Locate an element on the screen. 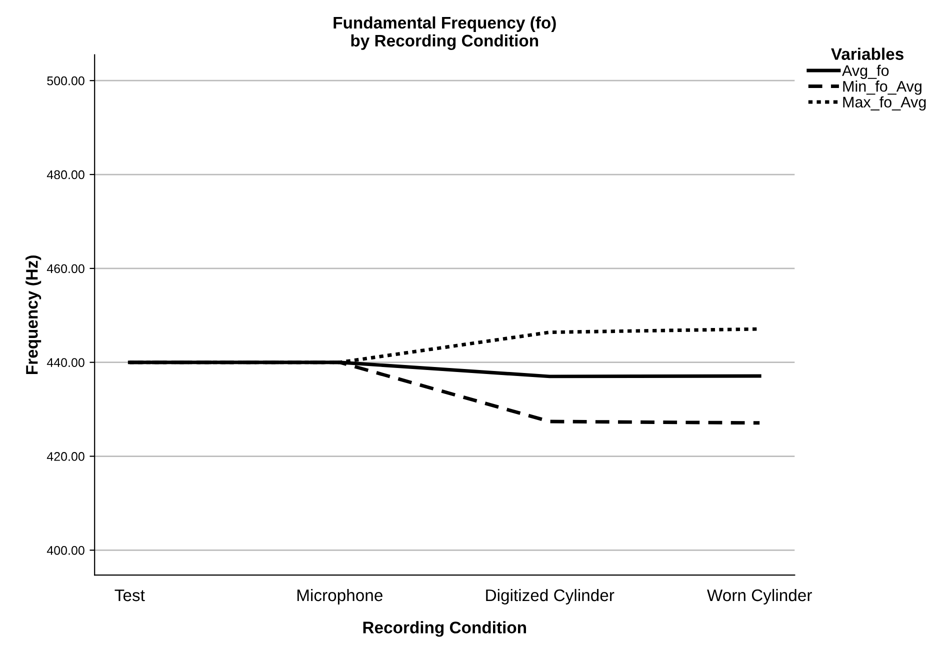  x-tick-label: Digitized Cylinder is located at coordinates (550, 596).